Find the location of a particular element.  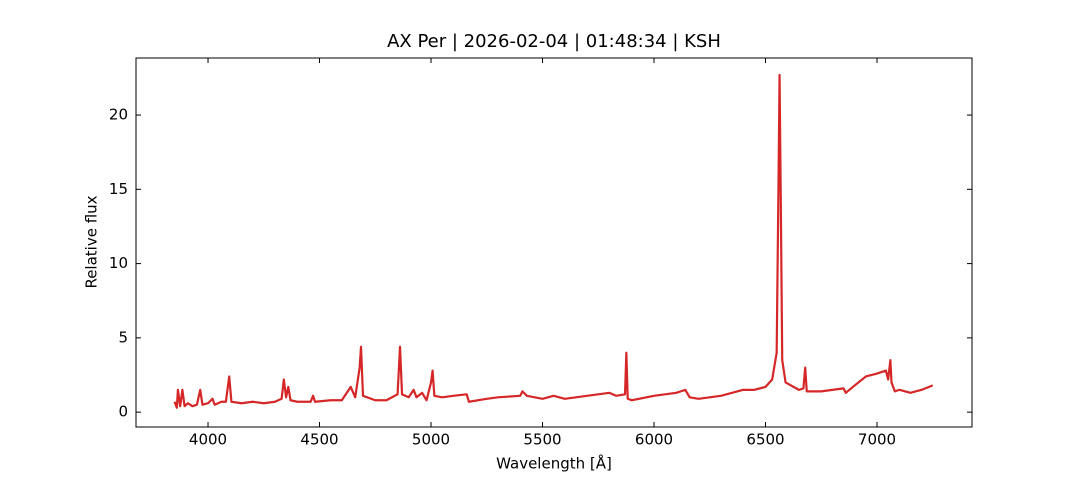

x-tick-label: 4500 is located at coordinates (319, 440).